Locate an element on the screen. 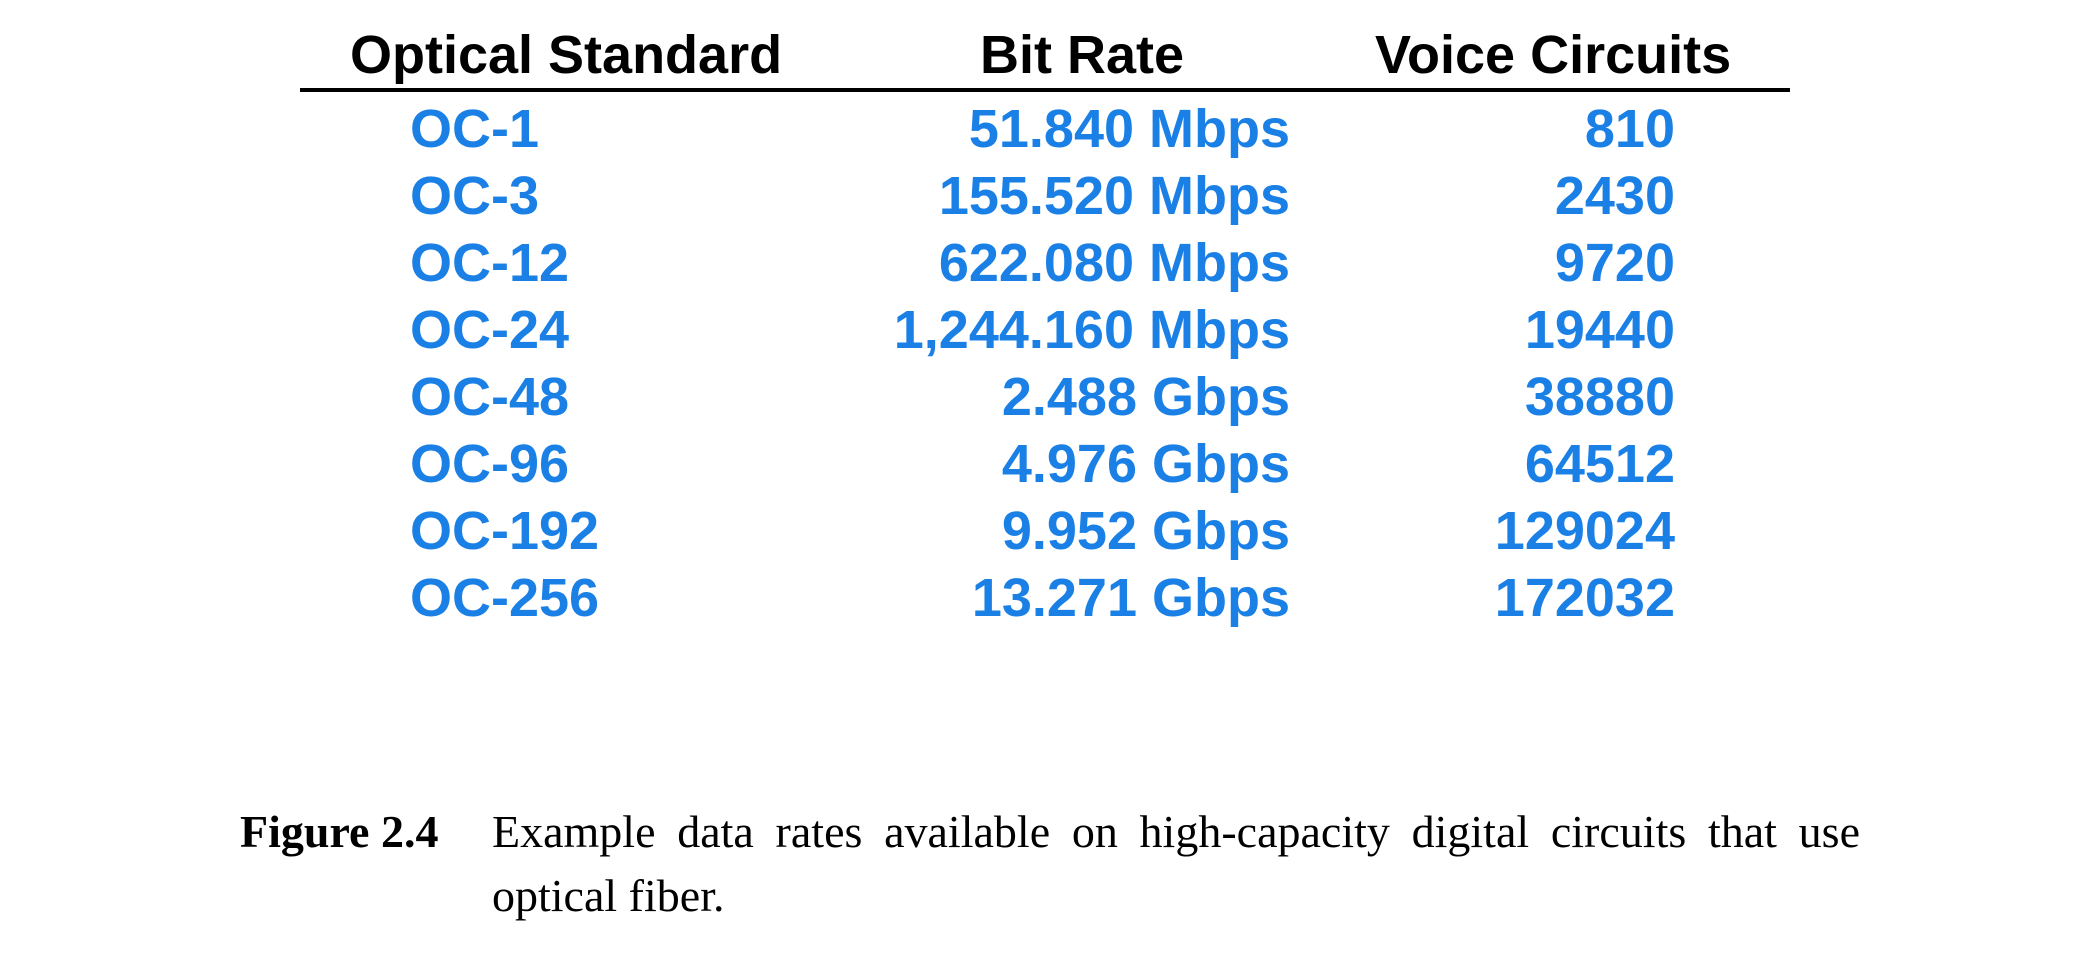 The image size is (2079, 965). table-row: OC-3 155.520 Mbps 2430 is located at coordinates (1045, 196).